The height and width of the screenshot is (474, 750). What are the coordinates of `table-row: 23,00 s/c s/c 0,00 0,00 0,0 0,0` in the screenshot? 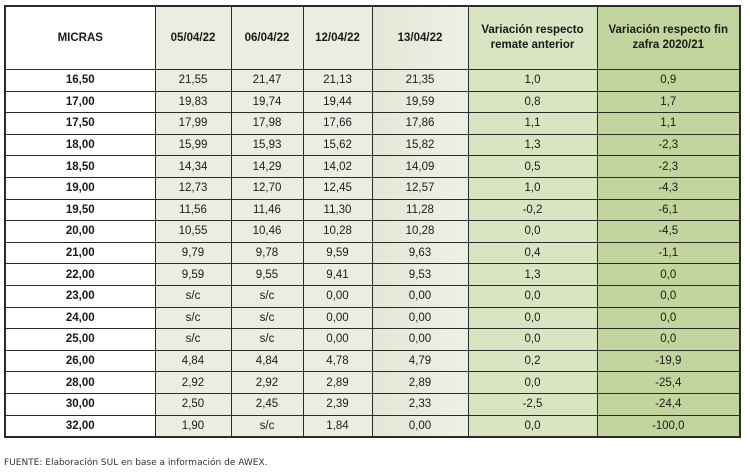 It's located at (372, 296).